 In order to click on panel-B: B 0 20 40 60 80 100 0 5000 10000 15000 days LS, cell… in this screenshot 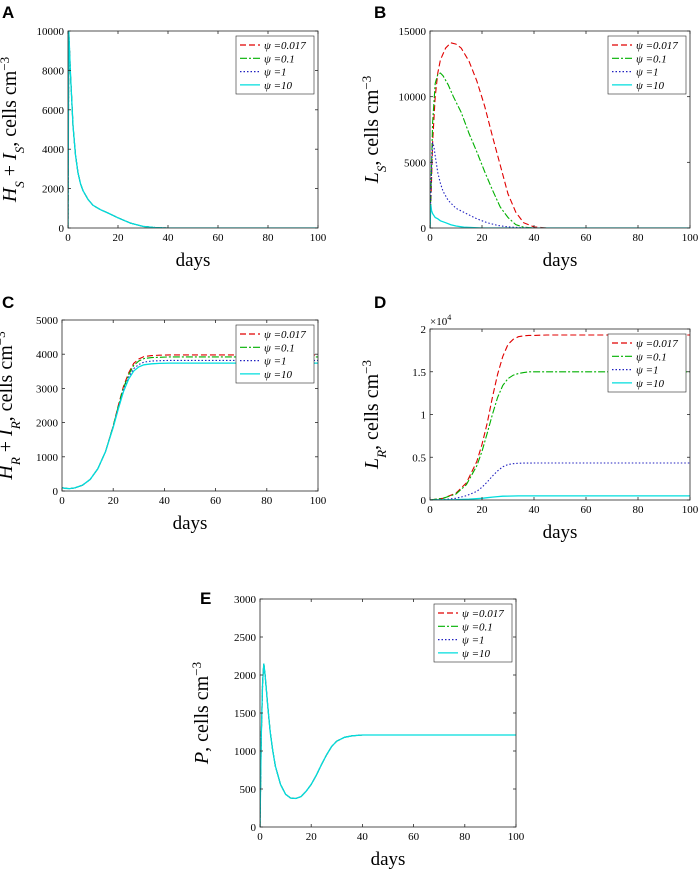, I will do `click(529, 137)`.